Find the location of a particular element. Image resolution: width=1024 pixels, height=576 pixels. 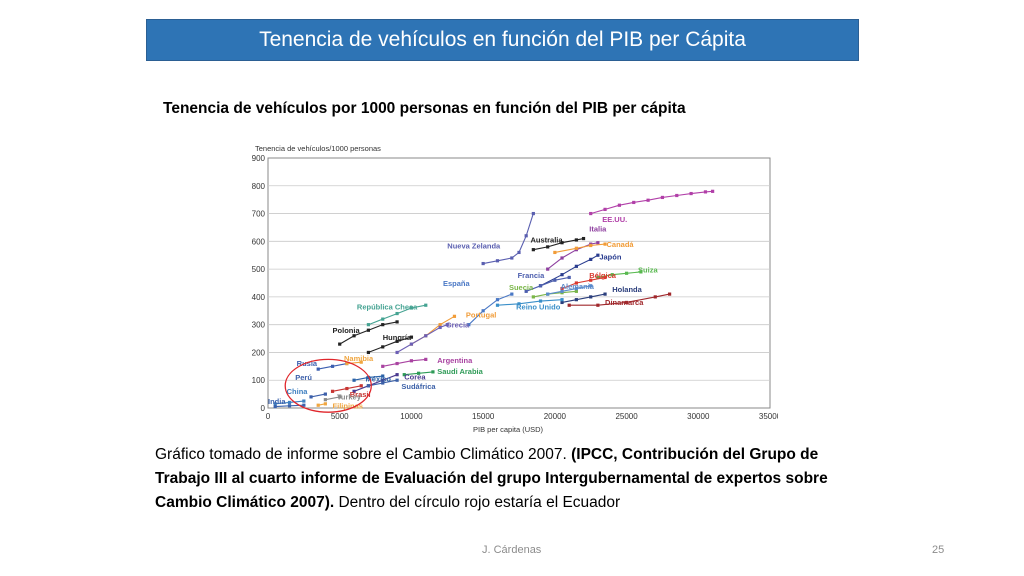

series-label: España is located at coordinates (457, 283).